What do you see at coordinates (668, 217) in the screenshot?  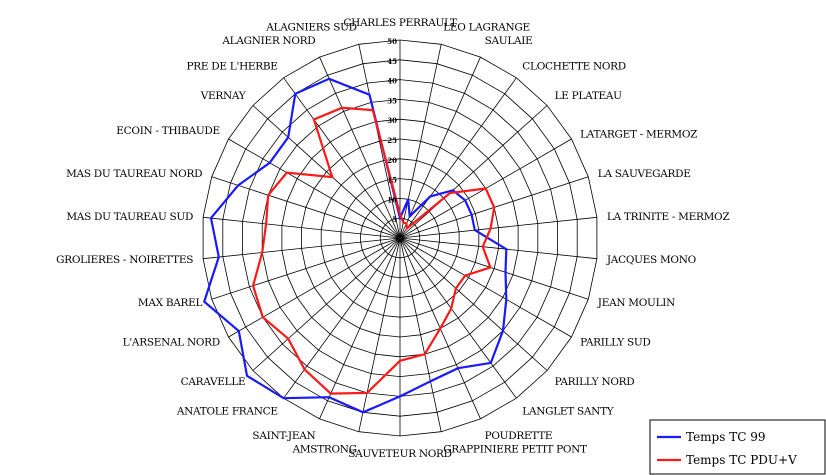 I see `category-label-8: LA TRINITE - MERMOZ` at bounding box center [668, 217].